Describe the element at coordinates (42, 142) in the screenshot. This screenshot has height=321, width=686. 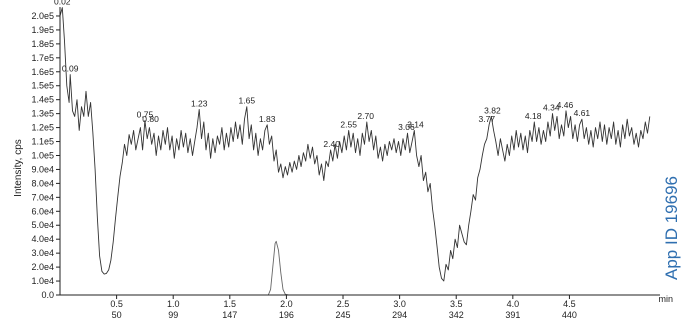
I see `y-tick-label: 1.1e5` at that location.